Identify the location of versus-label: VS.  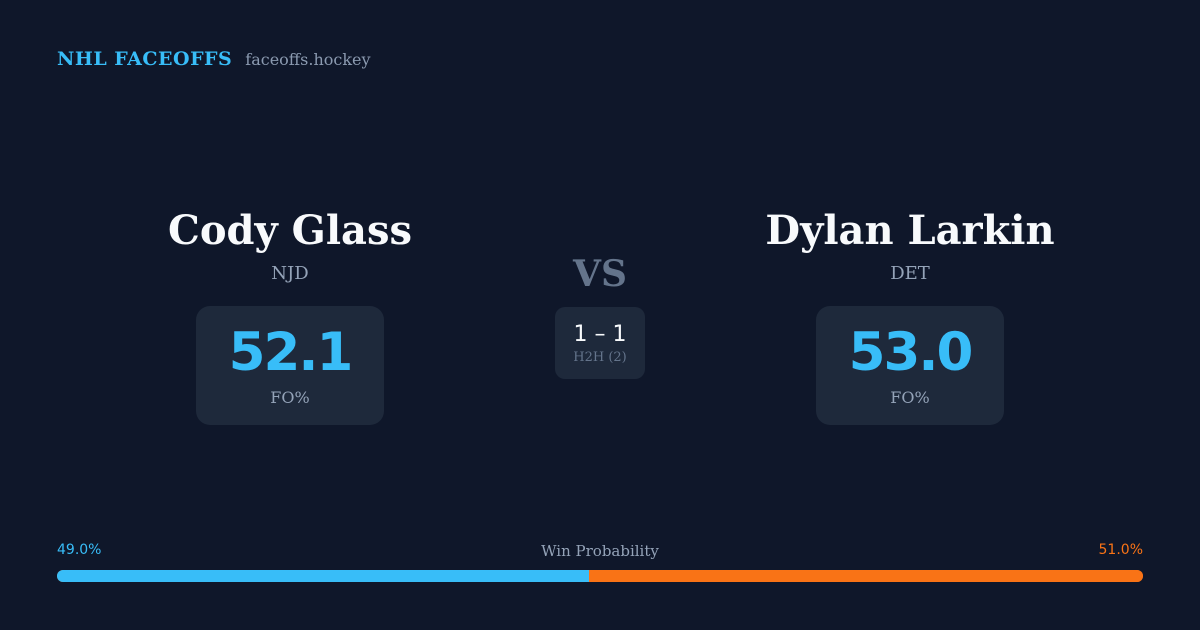
(600, 274).